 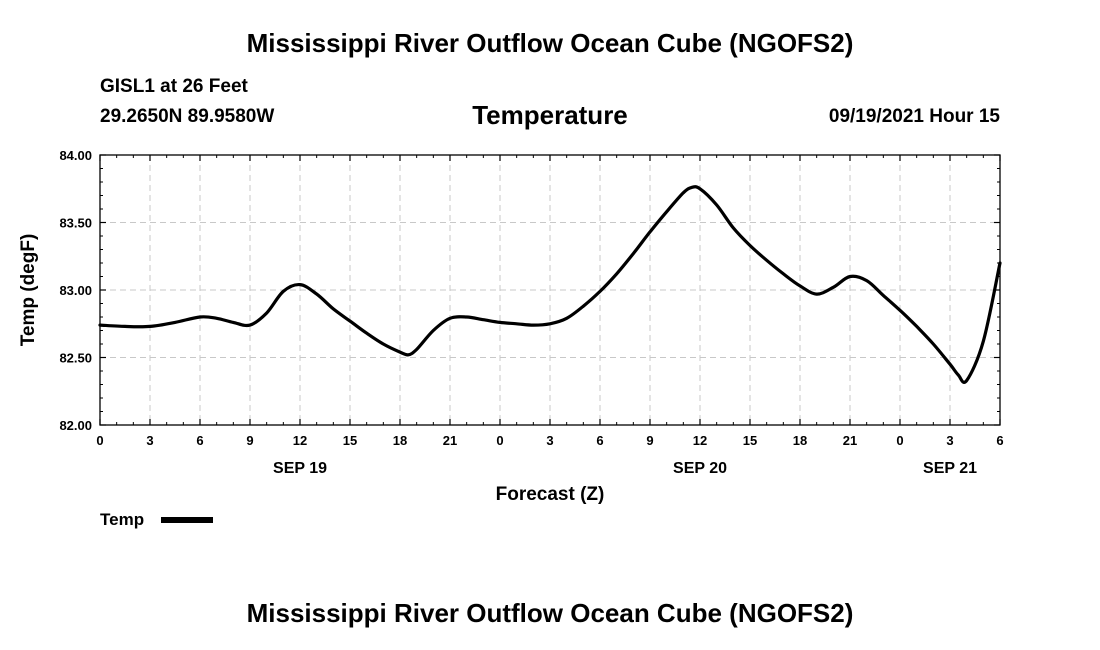 What do you see at coordinates (550, 494) in the screenshot?
I see `x-axis-title: Forecast (Z)` at bounding box center [550, 494].